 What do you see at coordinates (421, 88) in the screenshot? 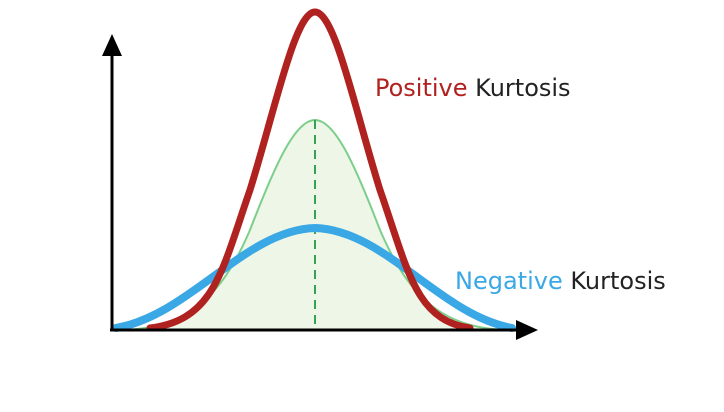
I see `positive-word: Positive` at bounding box center [421, 88].